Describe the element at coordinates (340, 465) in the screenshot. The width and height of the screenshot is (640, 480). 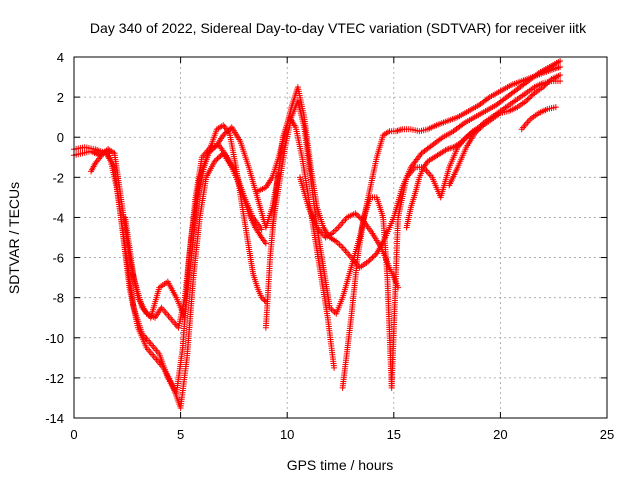
I see `x-axis-label: GPS time / hours` at that location.